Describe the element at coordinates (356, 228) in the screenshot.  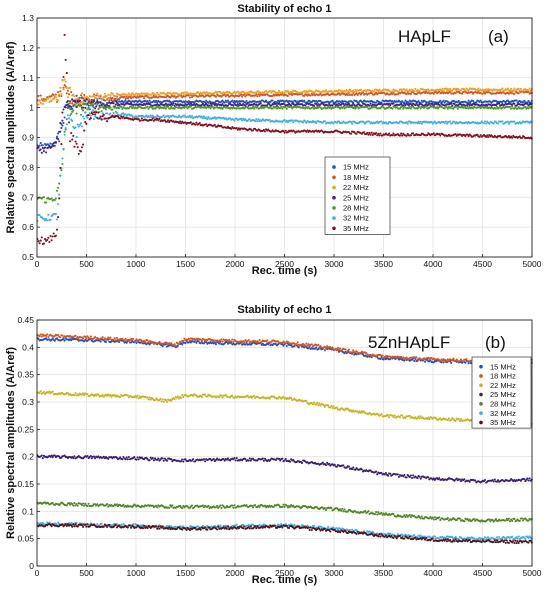
I see `legend-label: 35 MHz` at that location.